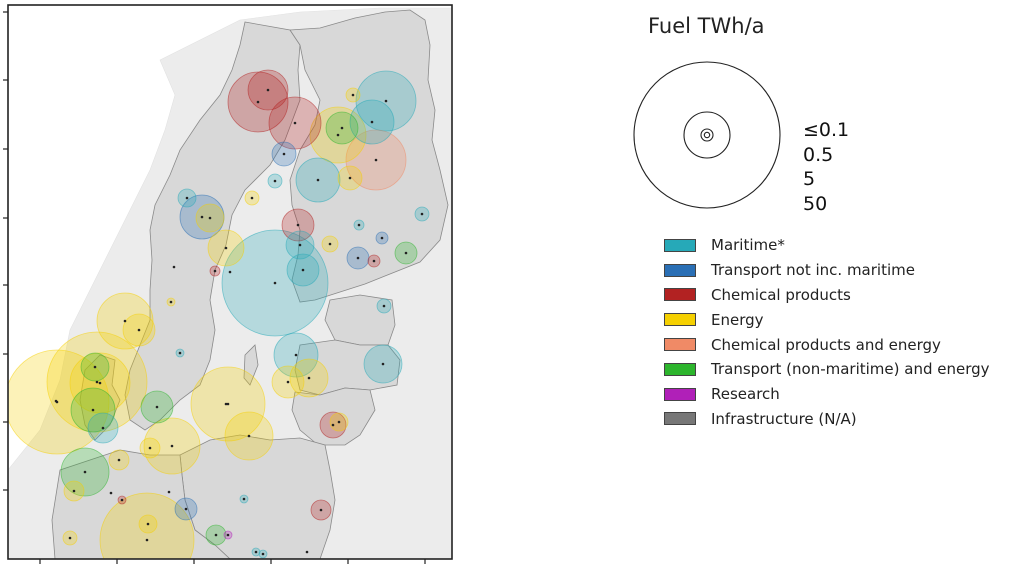  I want to click on legend-label: Research, so click(745, 394).